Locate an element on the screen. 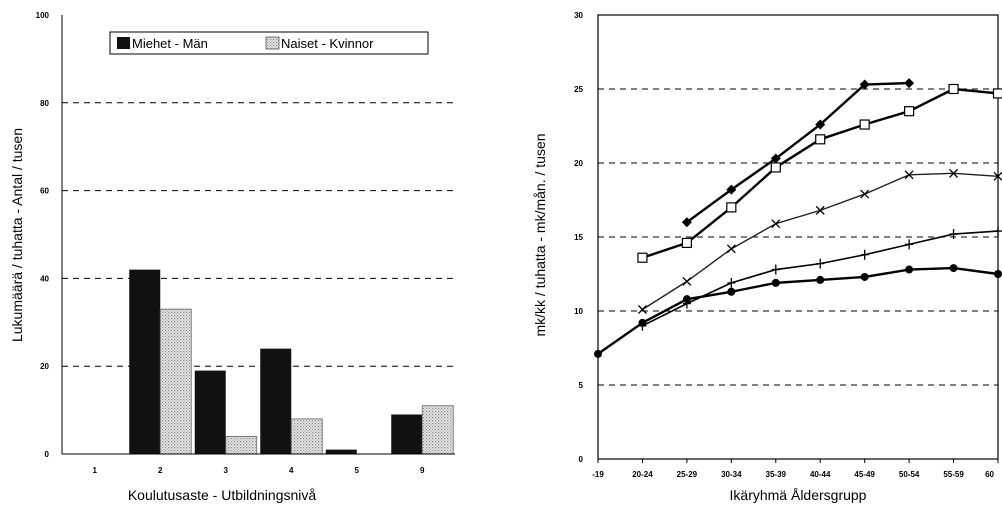 The width and height of the screenshot is (1002, 507). series-line-circle is located at coordinates (798, 310).